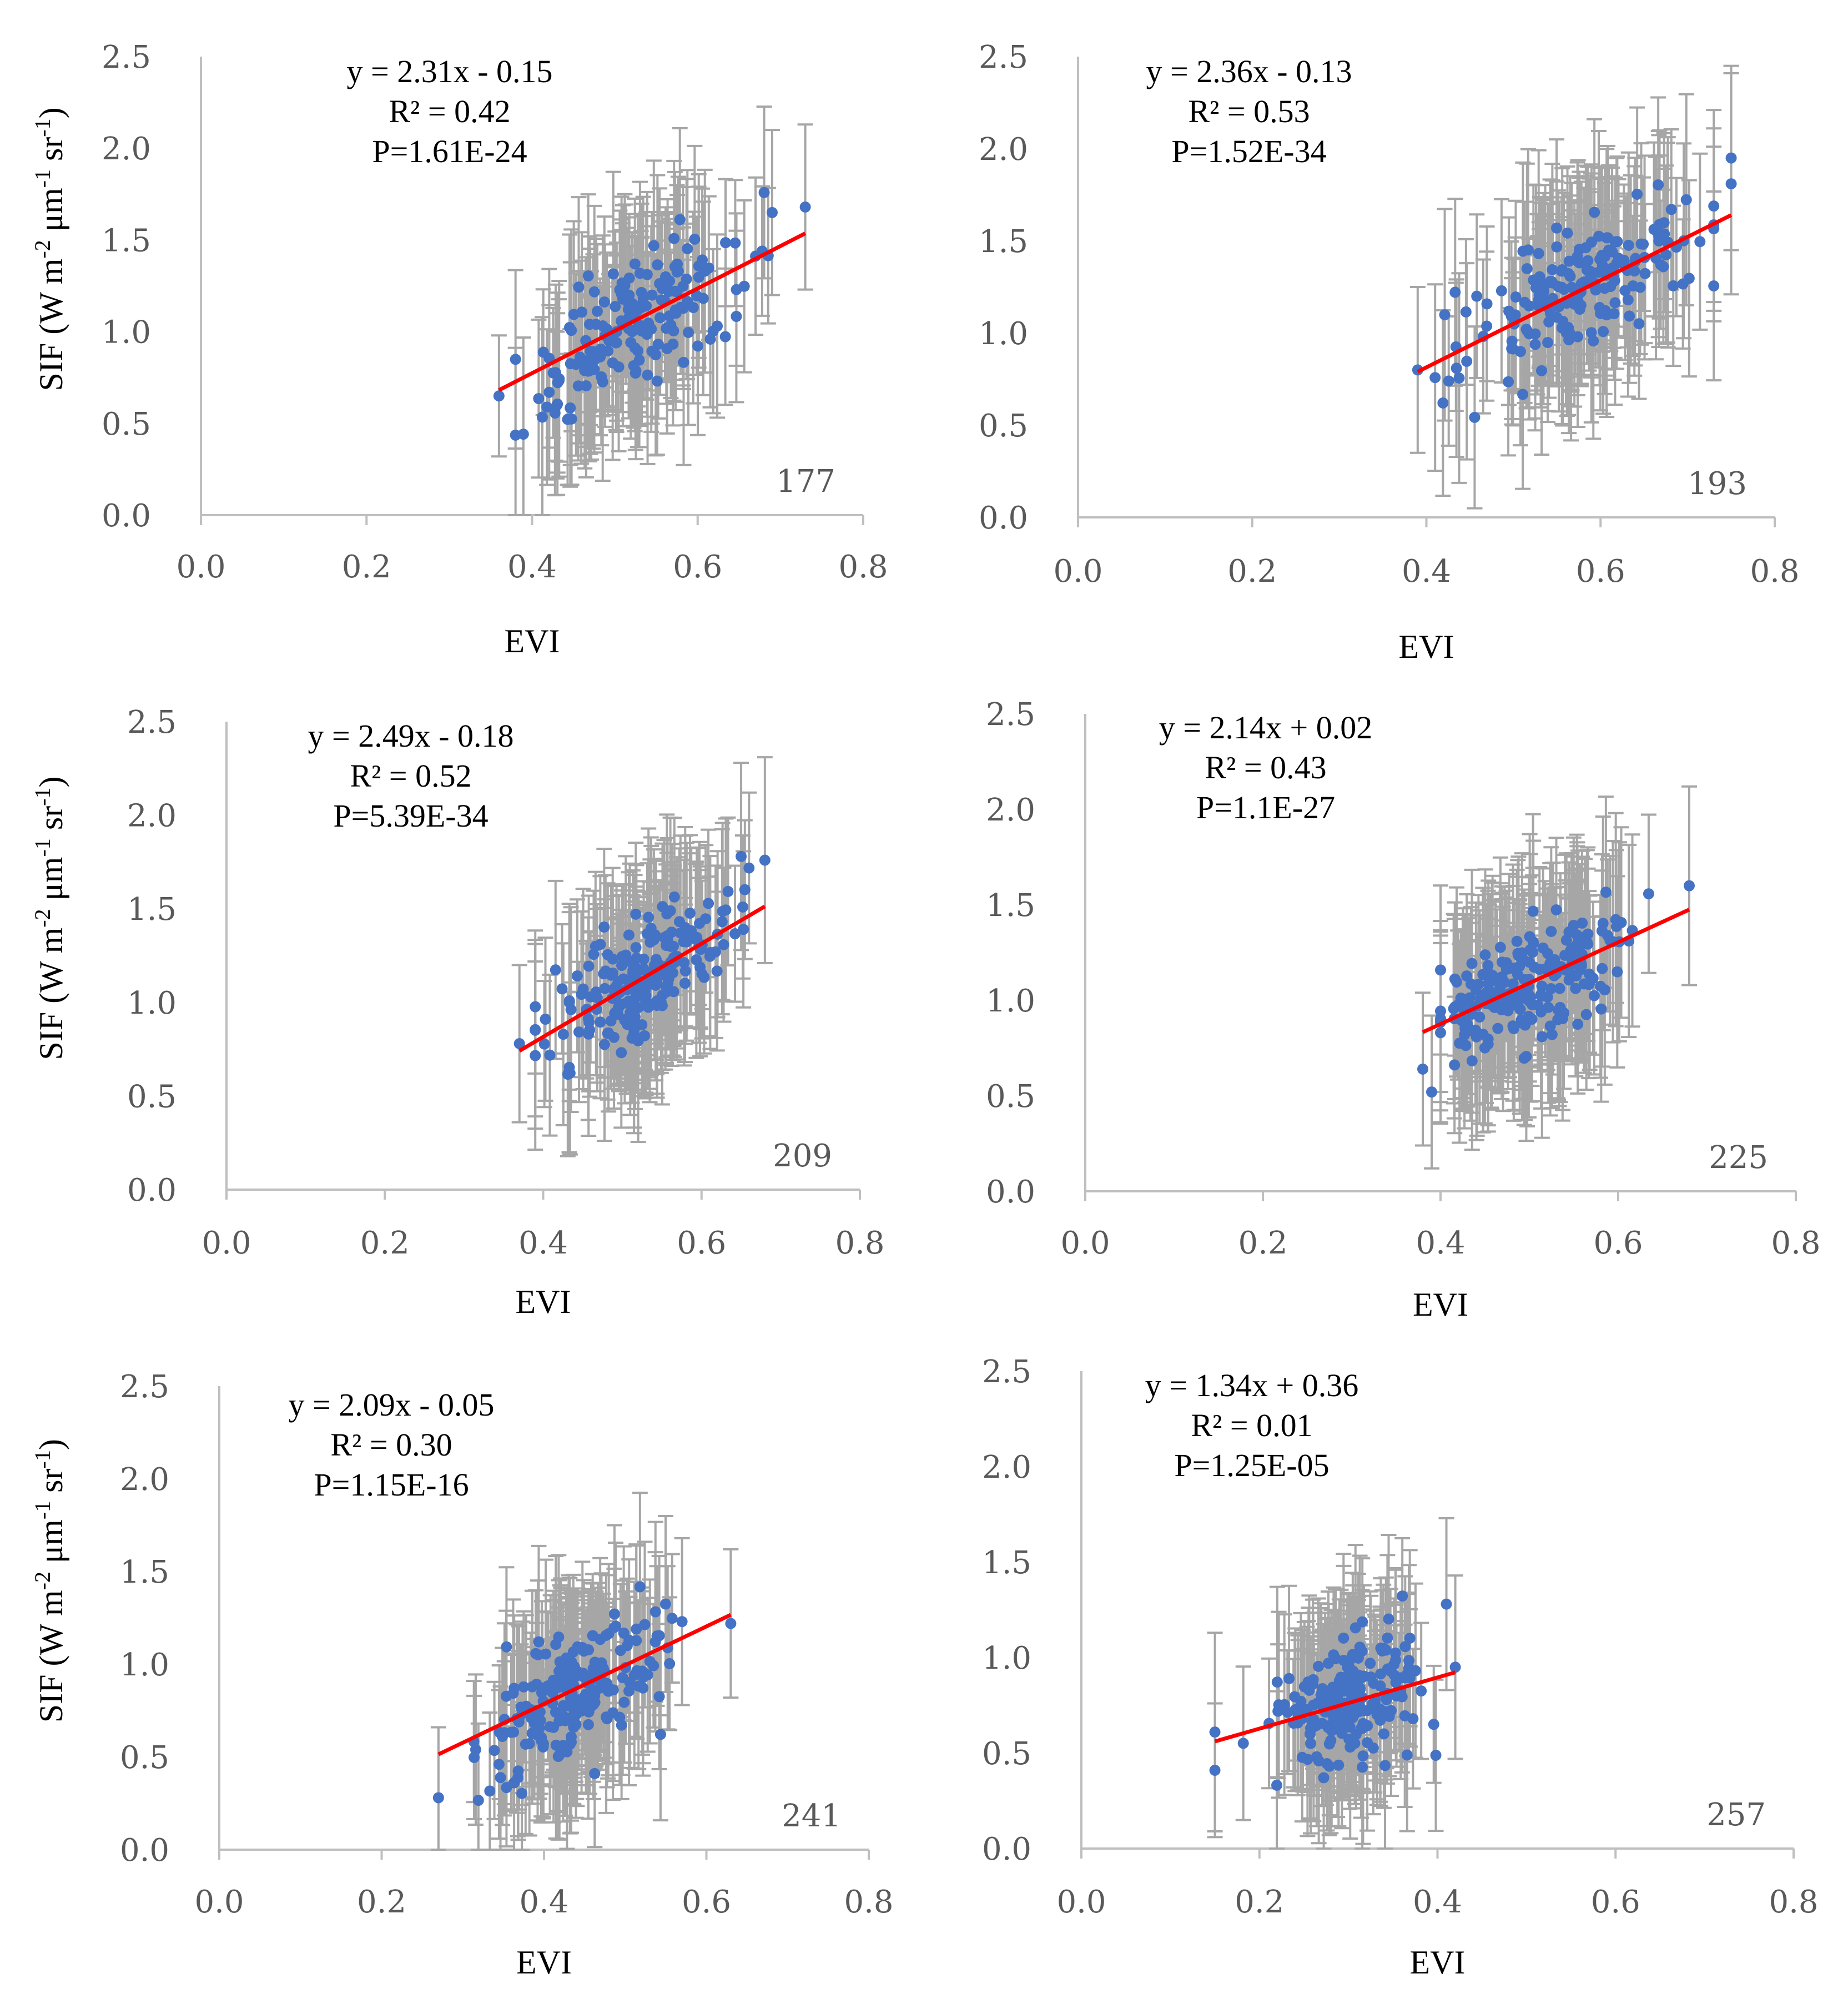 The height and width of the screenshot is (1999, 1848). What do you see at coordinates (144, 1758) in the screenshot?
I see `y-tick-label: 0.5` at bounding box center [144, 1758].